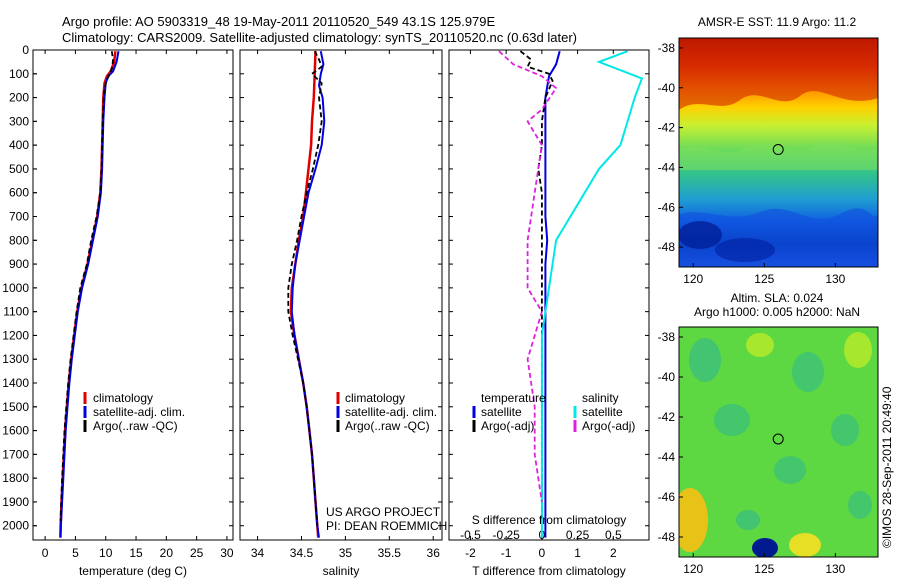  Describe the element at coordinates (667, 377) in the screenshot. I see `y-tick-label: -40` at that location.